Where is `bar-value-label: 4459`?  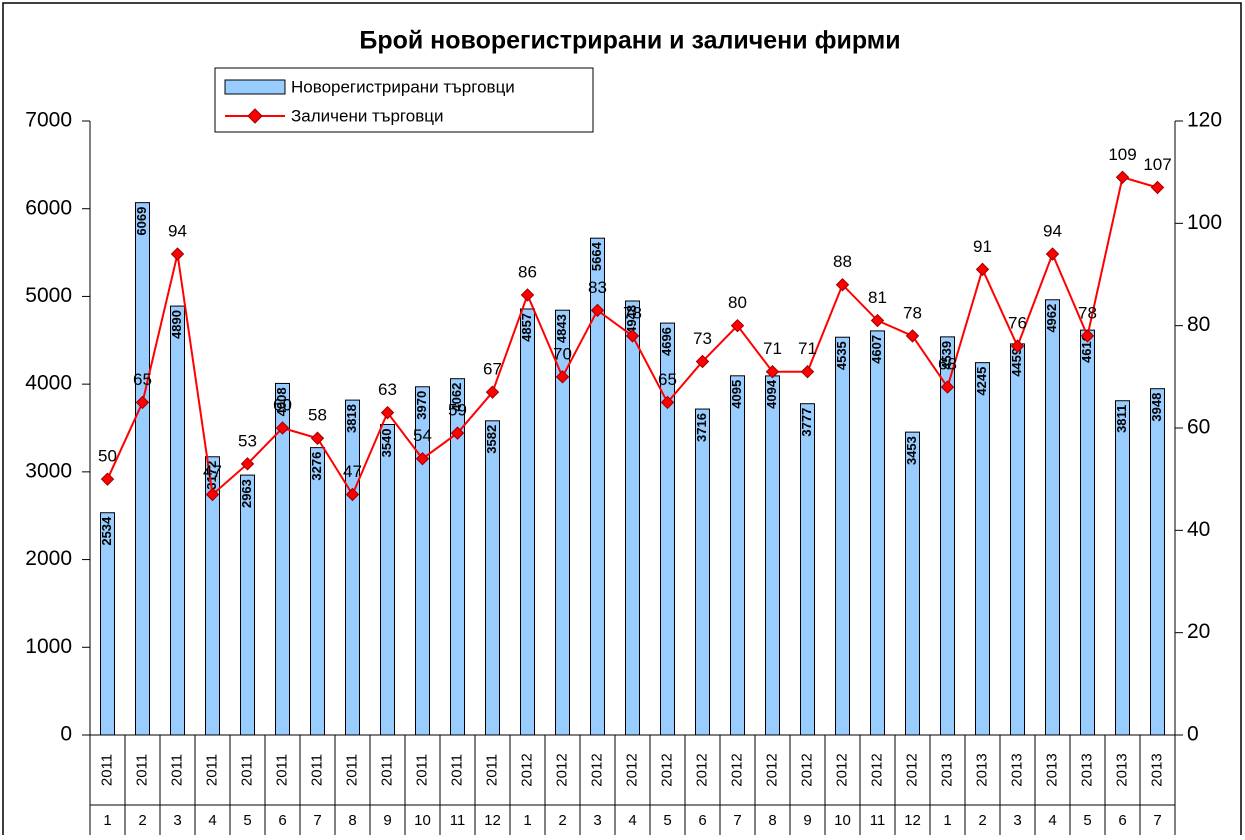
bar-value-label: 4459 is located at coordinates (1016, 362).